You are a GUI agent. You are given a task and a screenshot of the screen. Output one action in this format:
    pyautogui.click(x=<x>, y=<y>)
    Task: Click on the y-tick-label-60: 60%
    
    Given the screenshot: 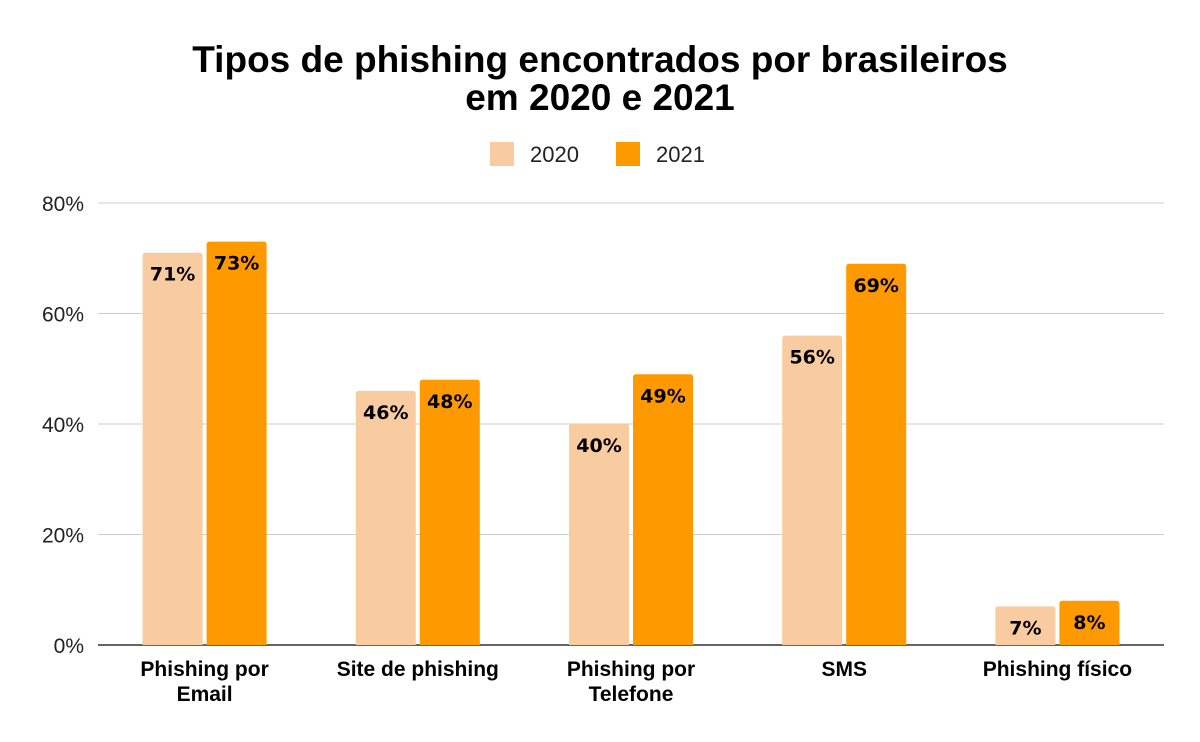 What is the action you would take?
    pyautogui.click(x=63, y=315)
    